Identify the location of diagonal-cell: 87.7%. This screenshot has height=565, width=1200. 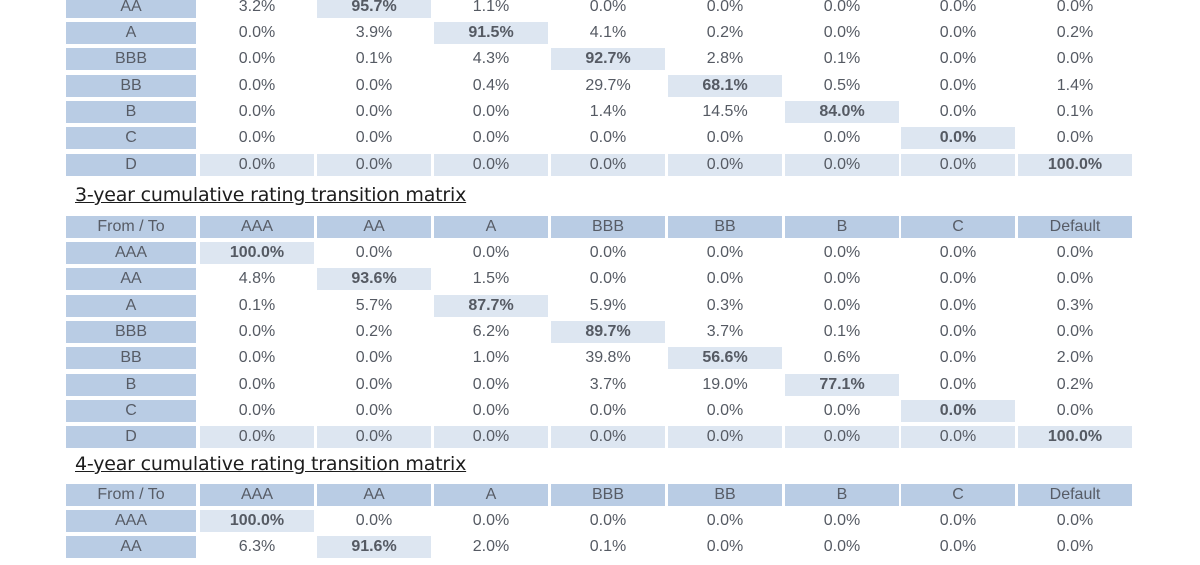
(491, 305).